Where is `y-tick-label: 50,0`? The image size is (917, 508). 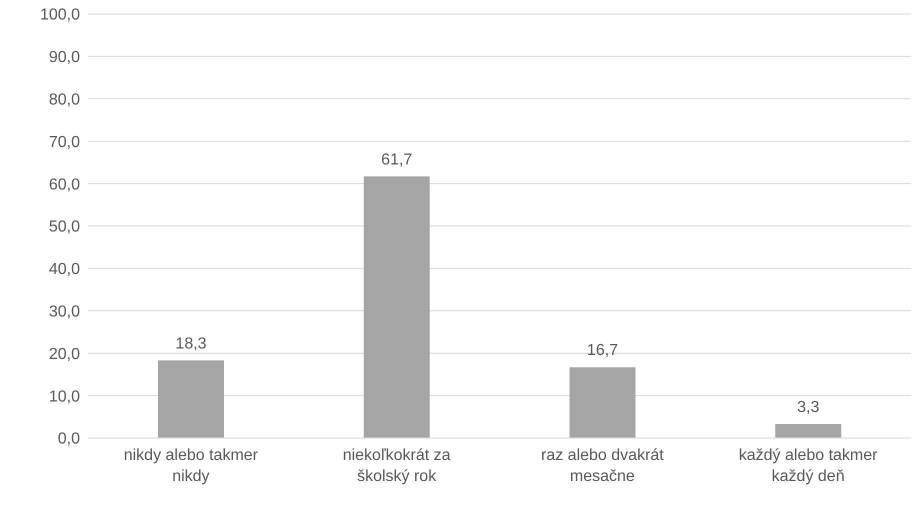 y-tick-label: 50,0 is located at coordinates (64, 227).